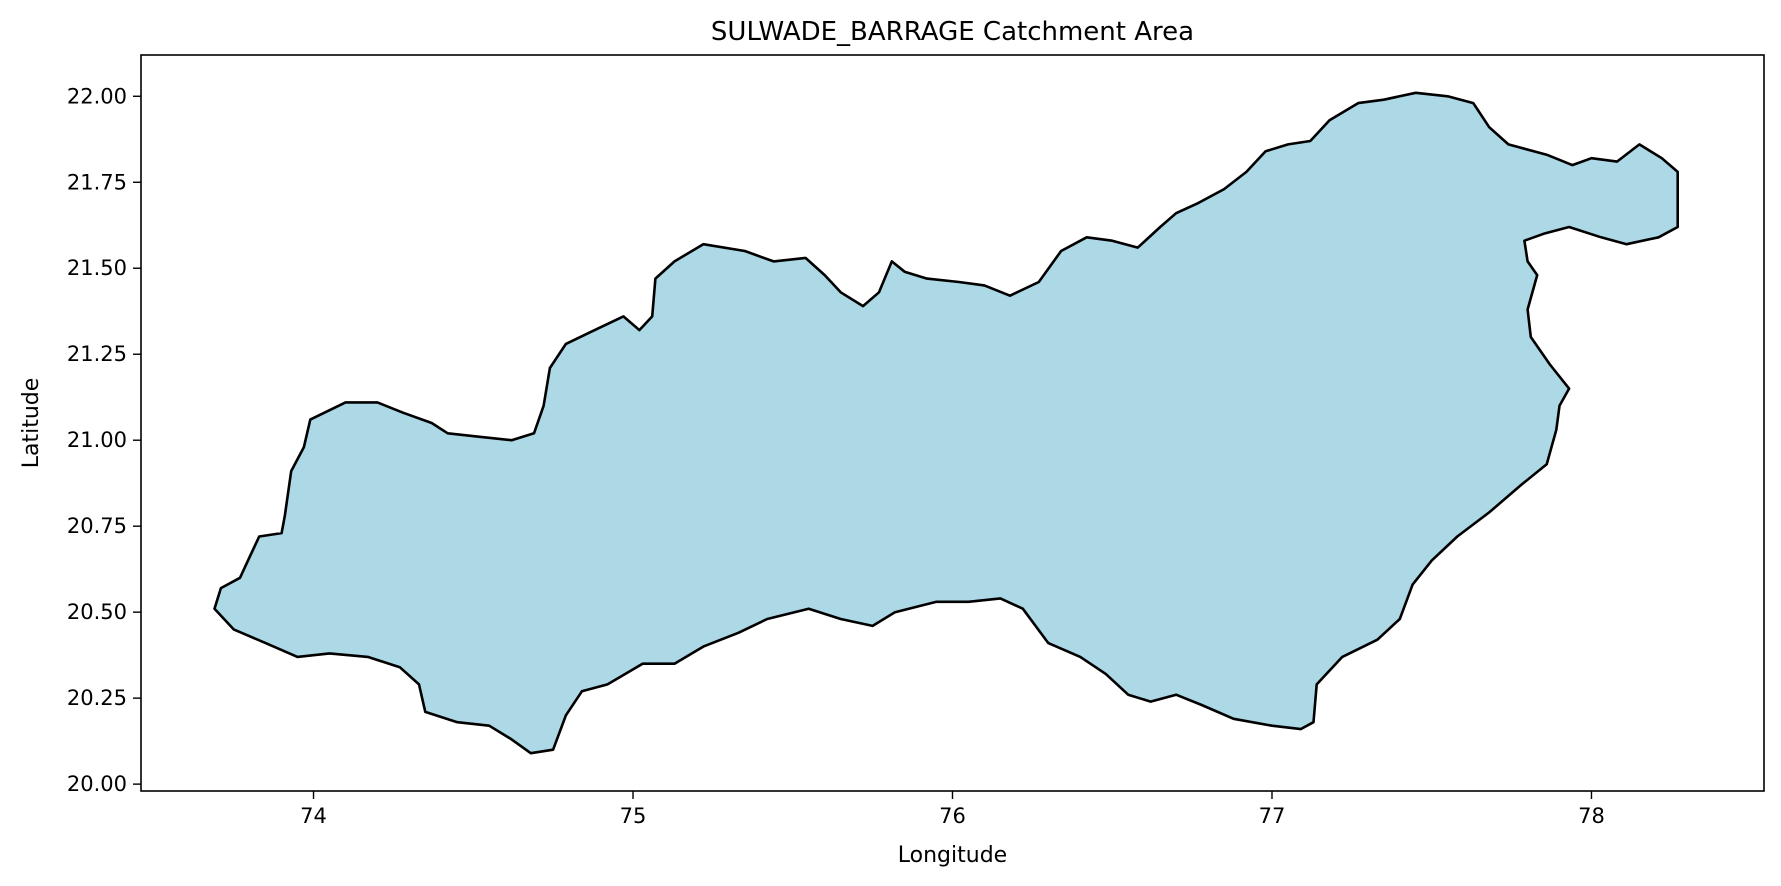  Describe the element at coordinates (97, 354) in the screenshot. I see `y-tick-label: 21.25` at that location.